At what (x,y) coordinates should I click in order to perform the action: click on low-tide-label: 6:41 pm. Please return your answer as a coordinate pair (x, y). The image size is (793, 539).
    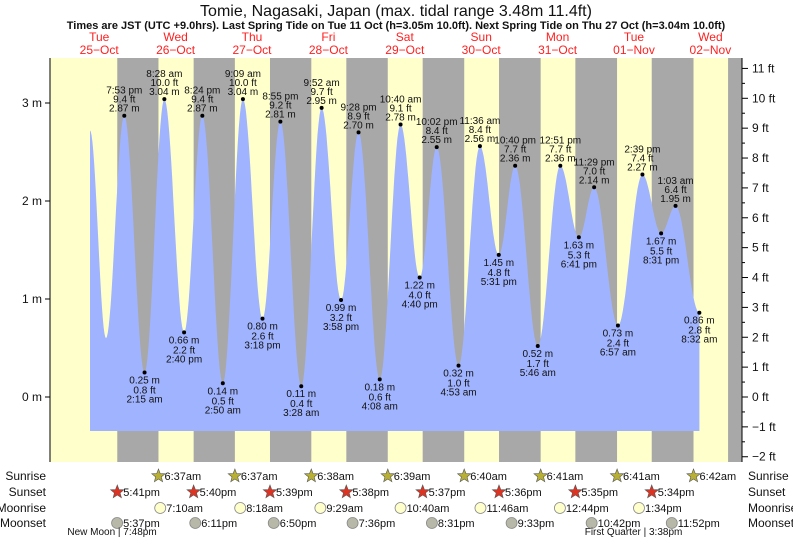
    Looking at the image, I should click on (579, 264).